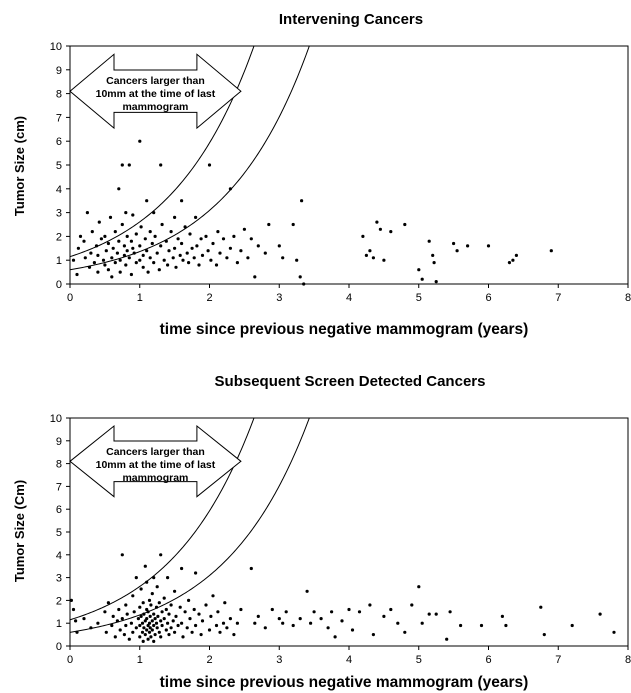 This screenshot has width=631, height=693. I want to click on x-tick-label: 3, so click(279, 660).